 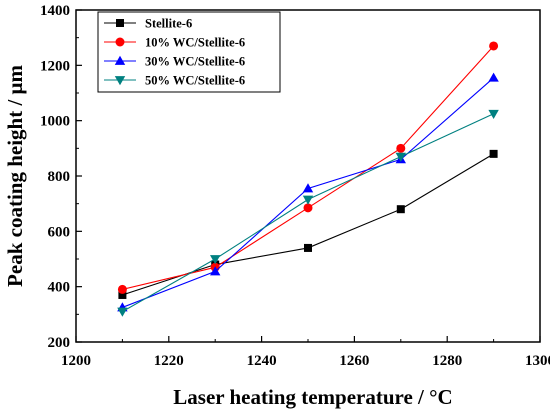 I want to click on legend-entry: 10% WC/Stellite-6, so click(x=174, y=43).